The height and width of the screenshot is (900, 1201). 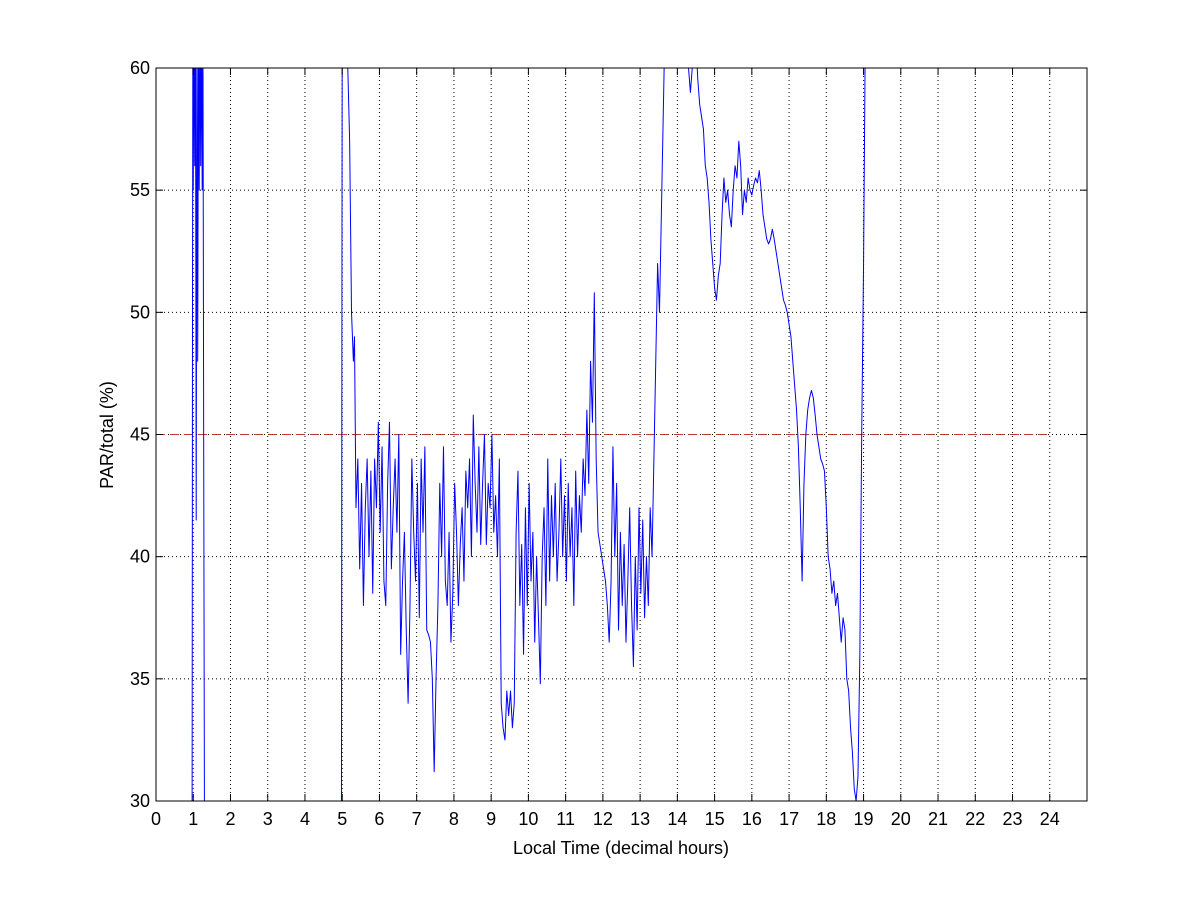 I want to click on x-tick-label: 21, so click(x=938, y=819).